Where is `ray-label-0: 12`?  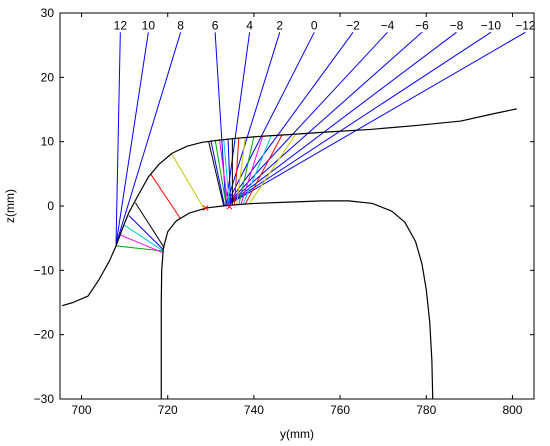
ray-label-0: 12 is located at coordinates (121, 25).